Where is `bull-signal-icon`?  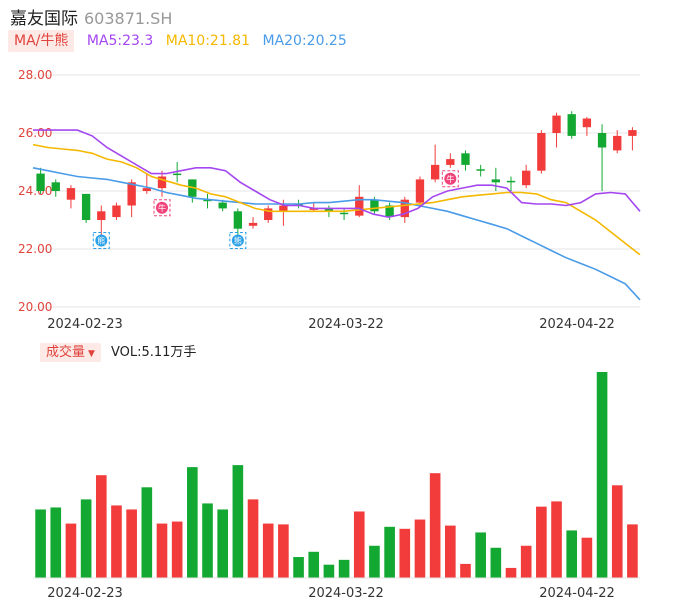
bull-signal-icon is located at coordinates (161, 207).